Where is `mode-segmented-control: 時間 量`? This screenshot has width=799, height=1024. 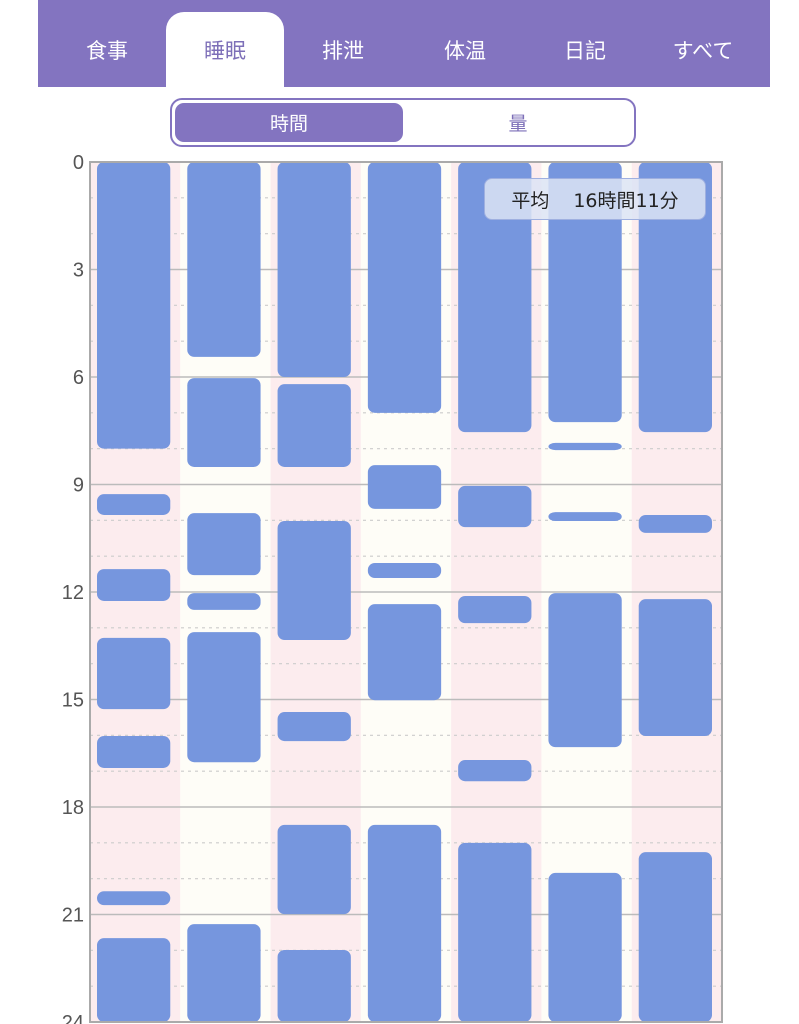
mode-segmented-control: 時間 量 is located at coordinates (403, 122).